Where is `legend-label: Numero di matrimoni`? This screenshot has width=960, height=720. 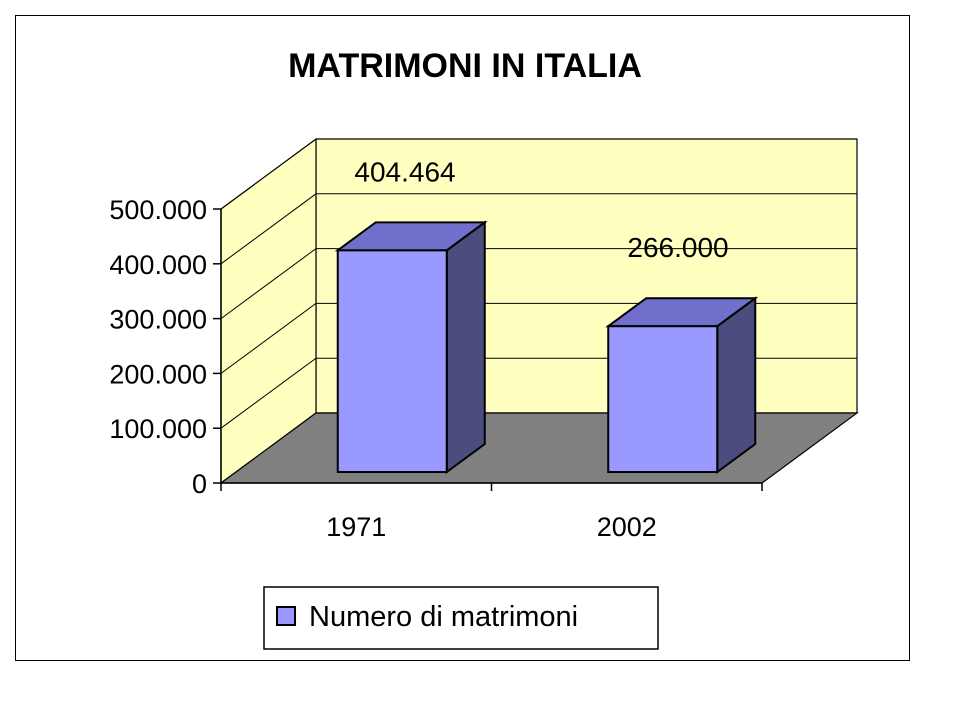
legend-label: Numero di matrimoni is located at coordinates (443, 617).